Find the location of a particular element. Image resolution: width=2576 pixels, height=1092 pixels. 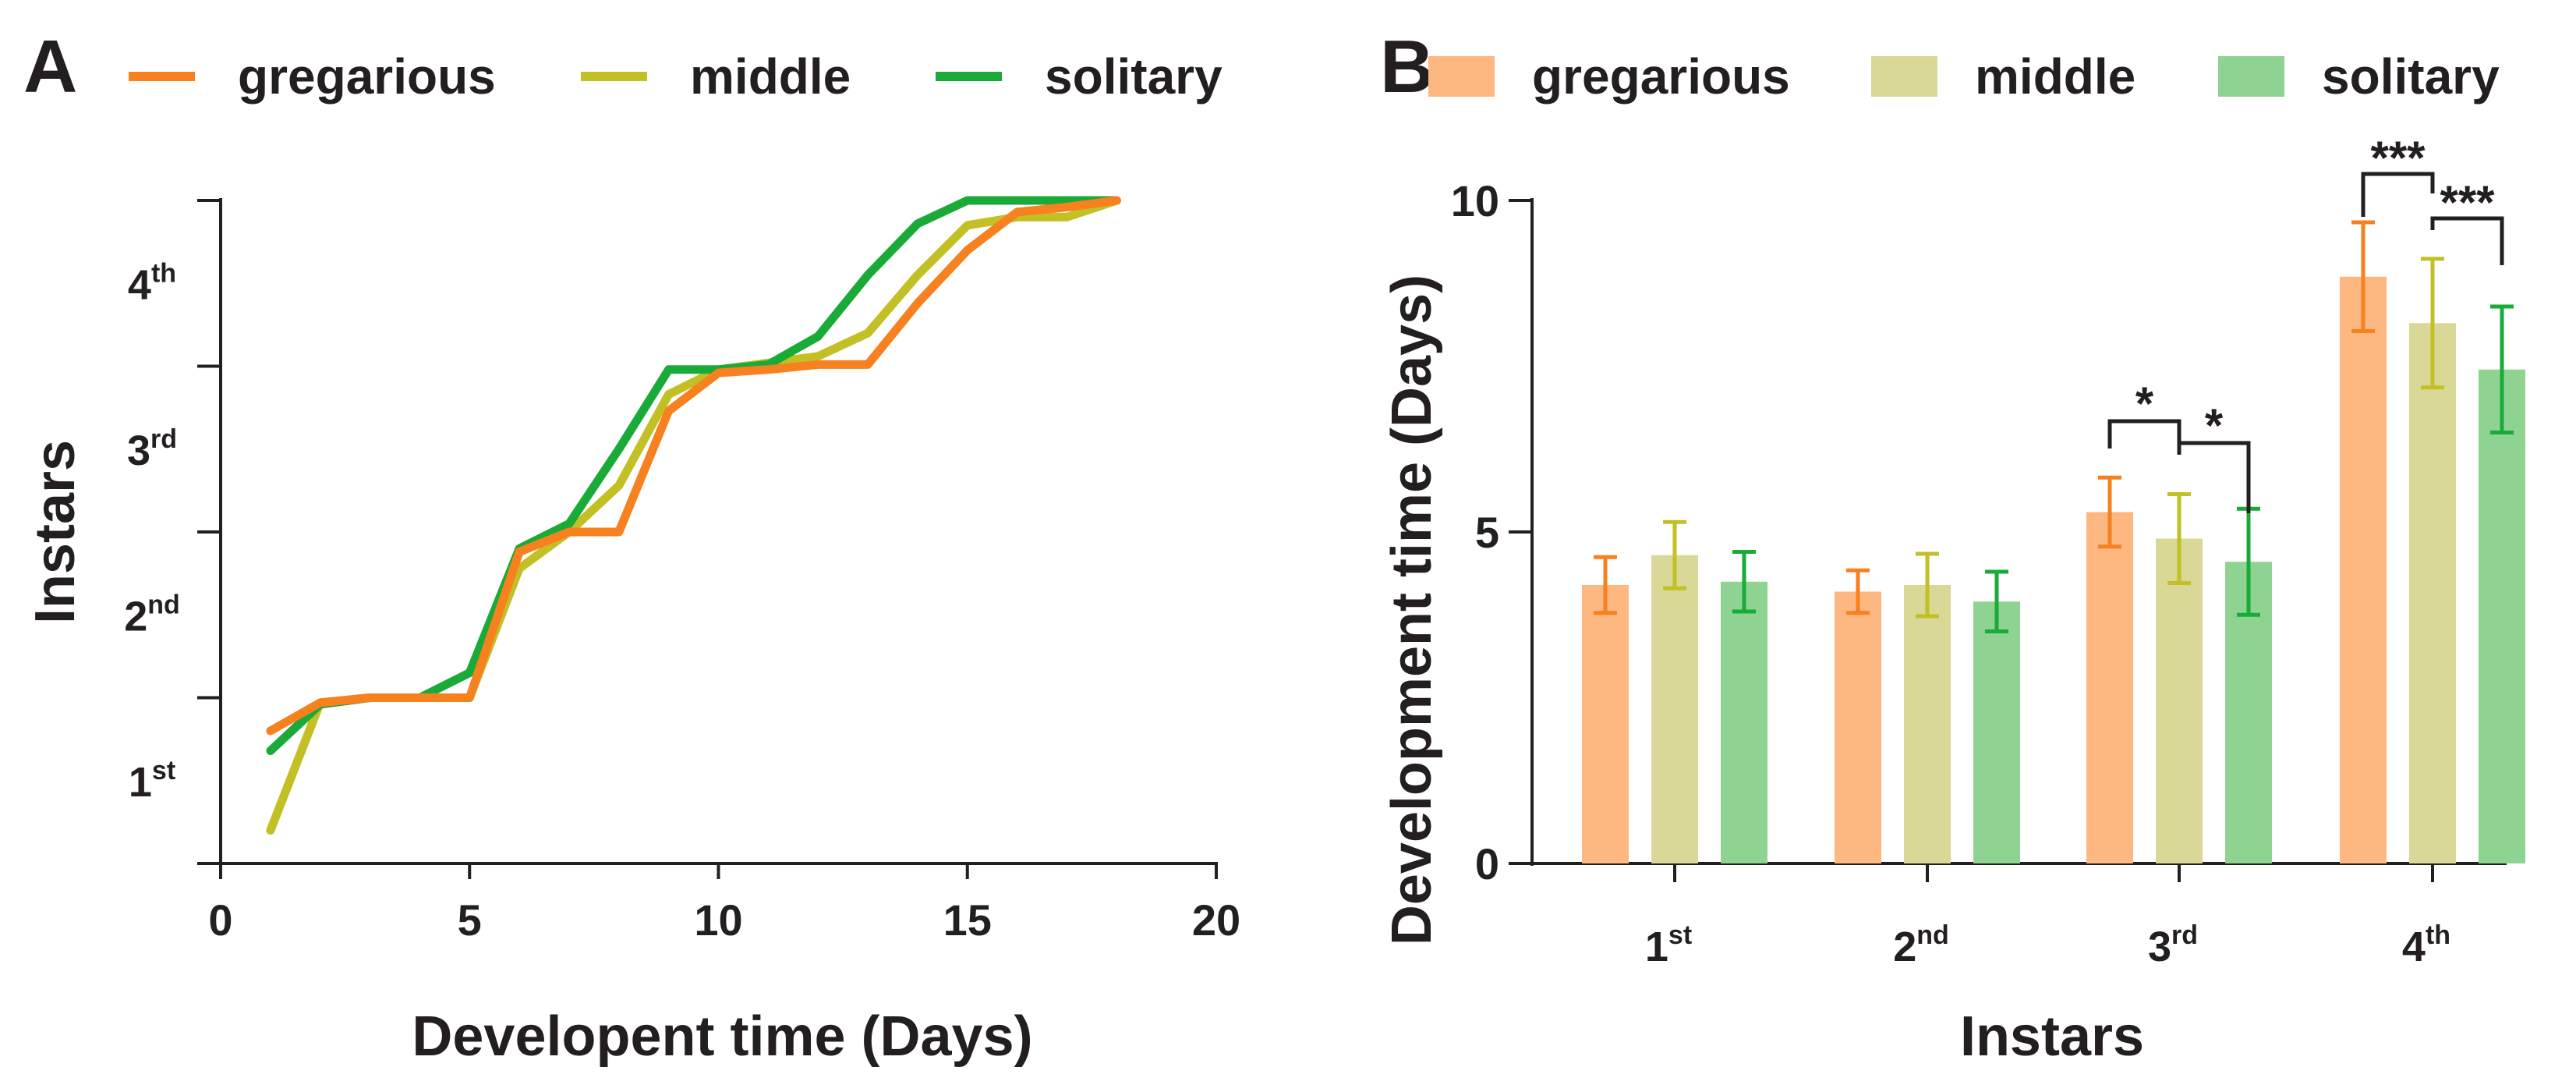

panel-b-xtick-label-sup: st is located at coordinates (1680, 935).